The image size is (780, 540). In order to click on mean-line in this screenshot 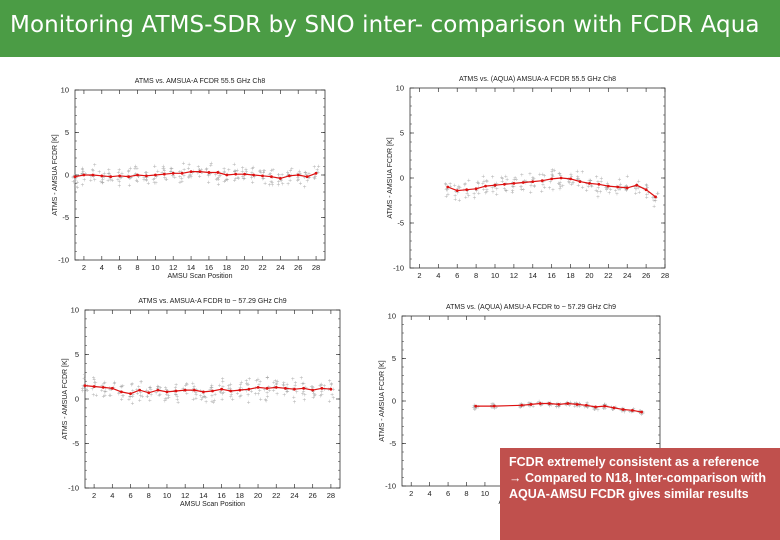, I will do `click(195, 175)`.